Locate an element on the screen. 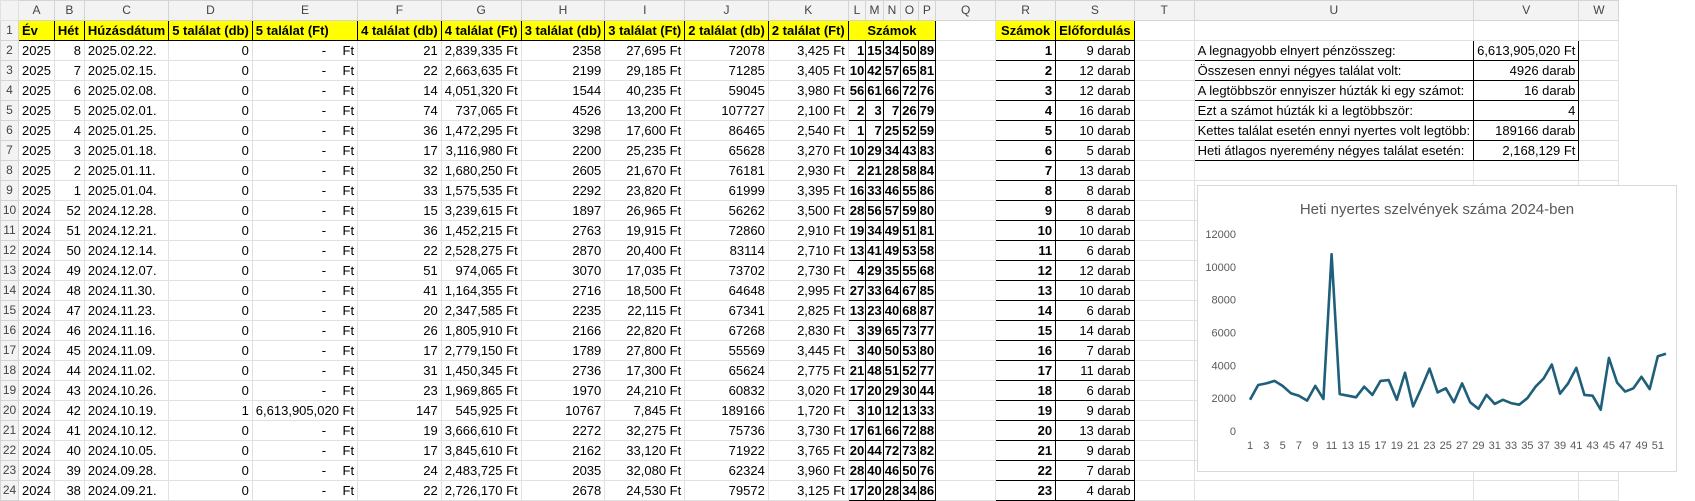  stat-value: 4 is located at coordinates (1526, 110).